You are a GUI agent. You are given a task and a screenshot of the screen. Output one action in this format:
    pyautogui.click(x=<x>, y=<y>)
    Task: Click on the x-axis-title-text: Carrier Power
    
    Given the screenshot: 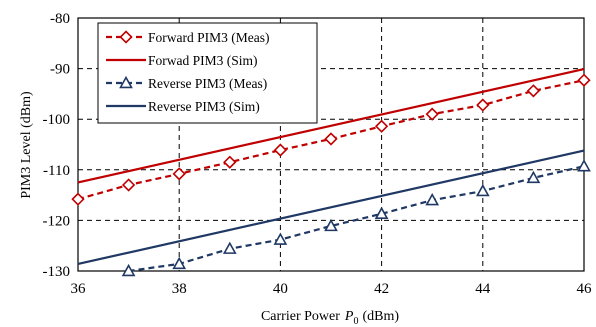 What is the action you would take?
    pyautogui.click(x=300, y=316)
    